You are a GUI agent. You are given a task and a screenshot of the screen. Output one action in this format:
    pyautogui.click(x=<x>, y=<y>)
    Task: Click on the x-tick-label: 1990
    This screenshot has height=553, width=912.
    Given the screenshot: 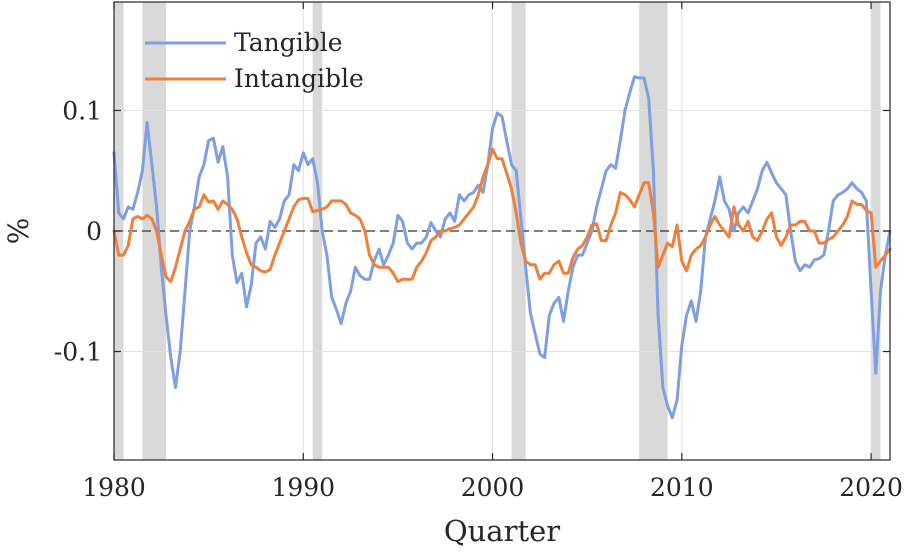 What is the action you would take?
    pyautogui.click(x=303, y=487)
    